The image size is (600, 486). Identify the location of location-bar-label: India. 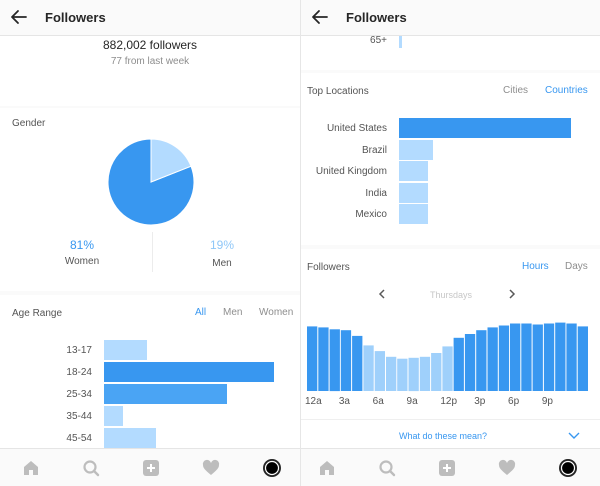
(376, 193).